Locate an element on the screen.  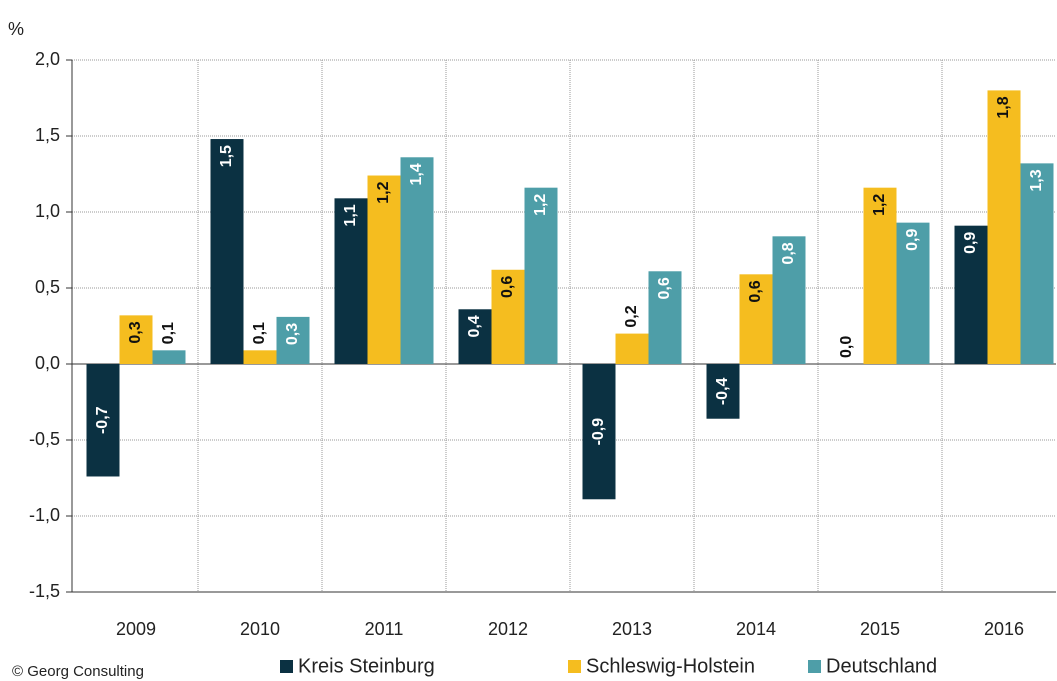
legend-label: Kreis Steinburg is located at coordinates (366, 666).